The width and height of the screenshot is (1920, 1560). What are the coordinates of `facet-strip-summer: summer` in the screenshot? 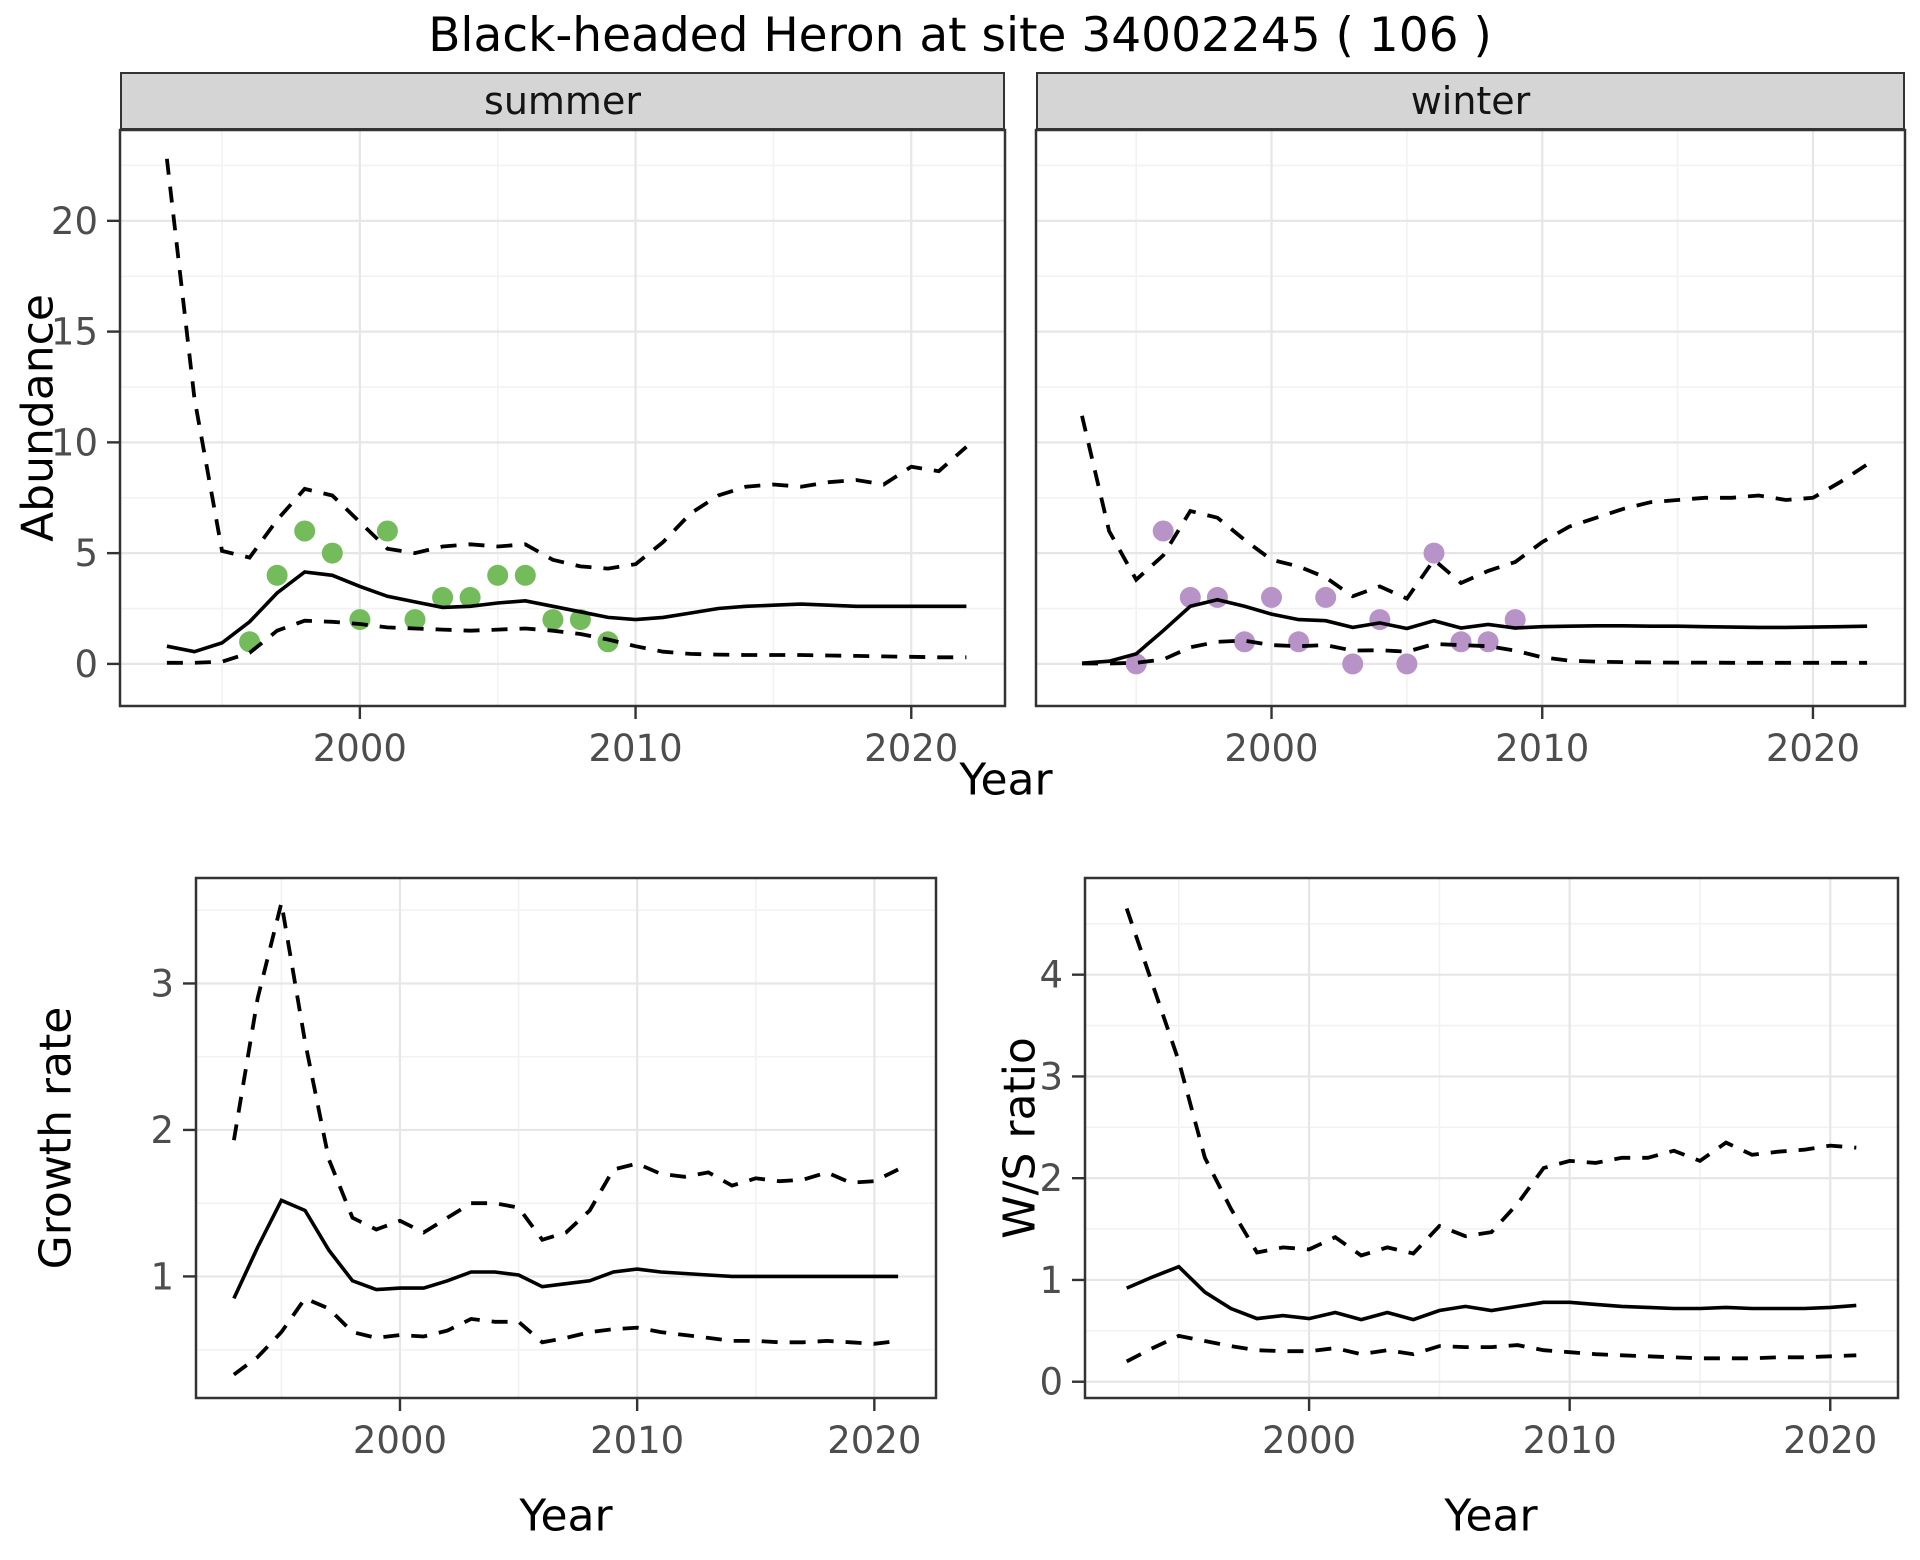 It's located at (562, 101).